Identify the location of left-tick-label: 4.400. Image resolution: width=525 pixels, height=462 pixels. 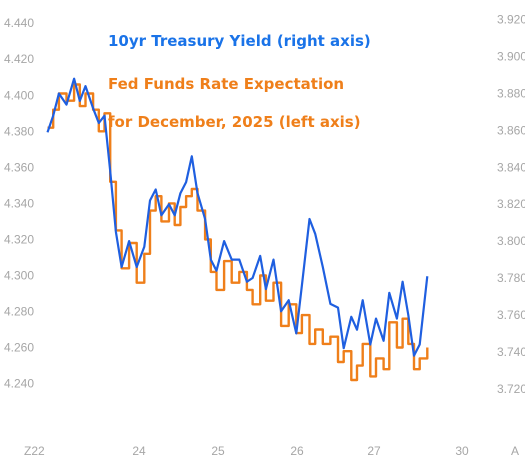
(19, 95).